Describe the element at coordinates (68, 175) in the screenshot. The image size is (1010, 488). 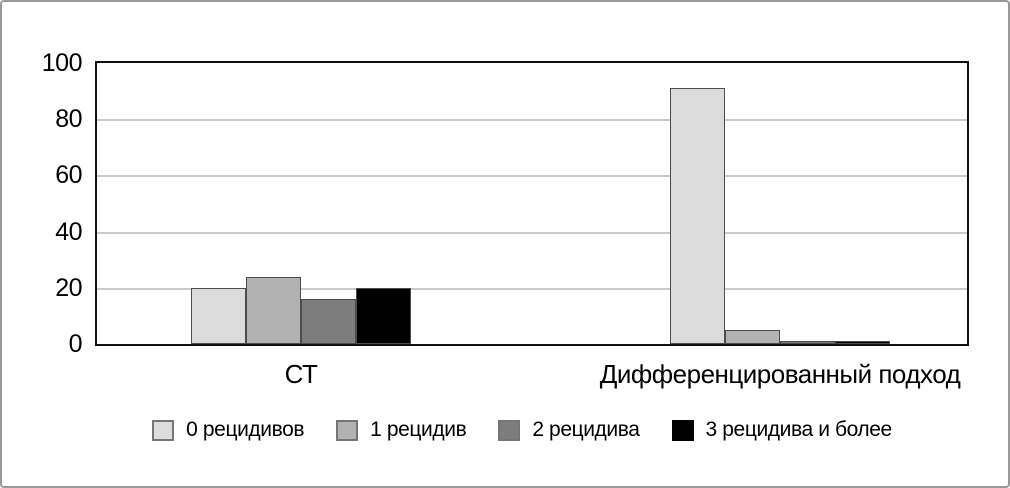
I see `y-axis-label: 60` at that location.